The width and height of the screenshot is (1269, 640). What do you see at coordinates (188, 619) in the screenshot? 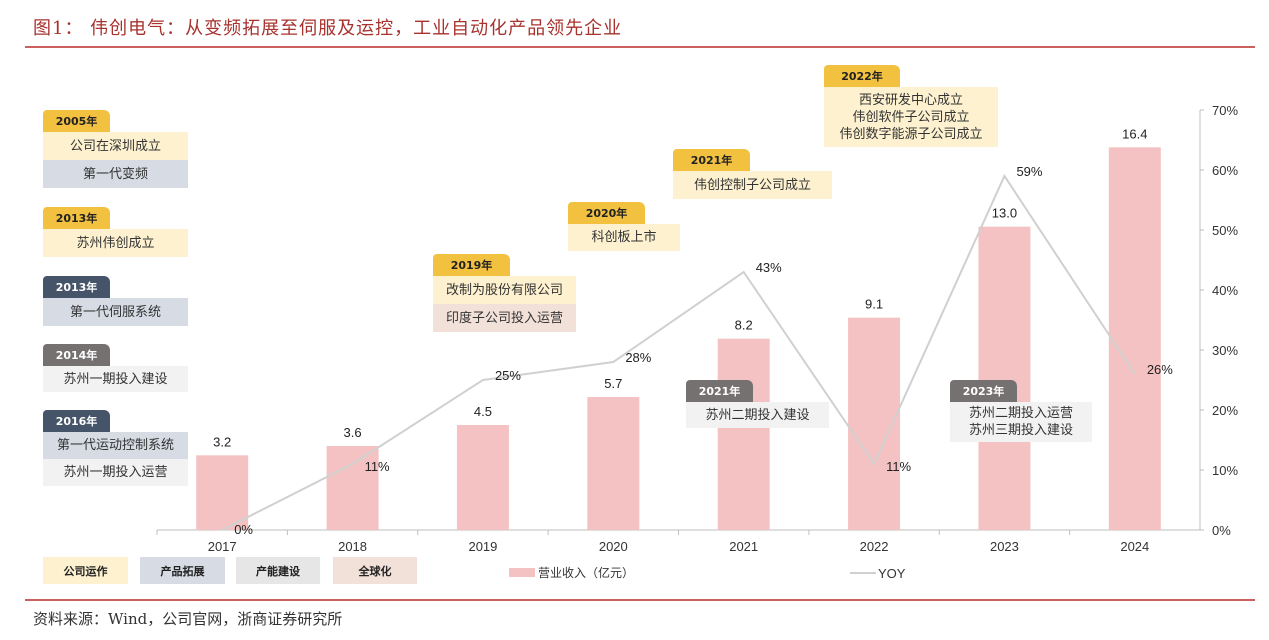
I see `source-note: 资料来源：Wind，公司官网，浙商证券研究所` at bounding box center [188, 619].